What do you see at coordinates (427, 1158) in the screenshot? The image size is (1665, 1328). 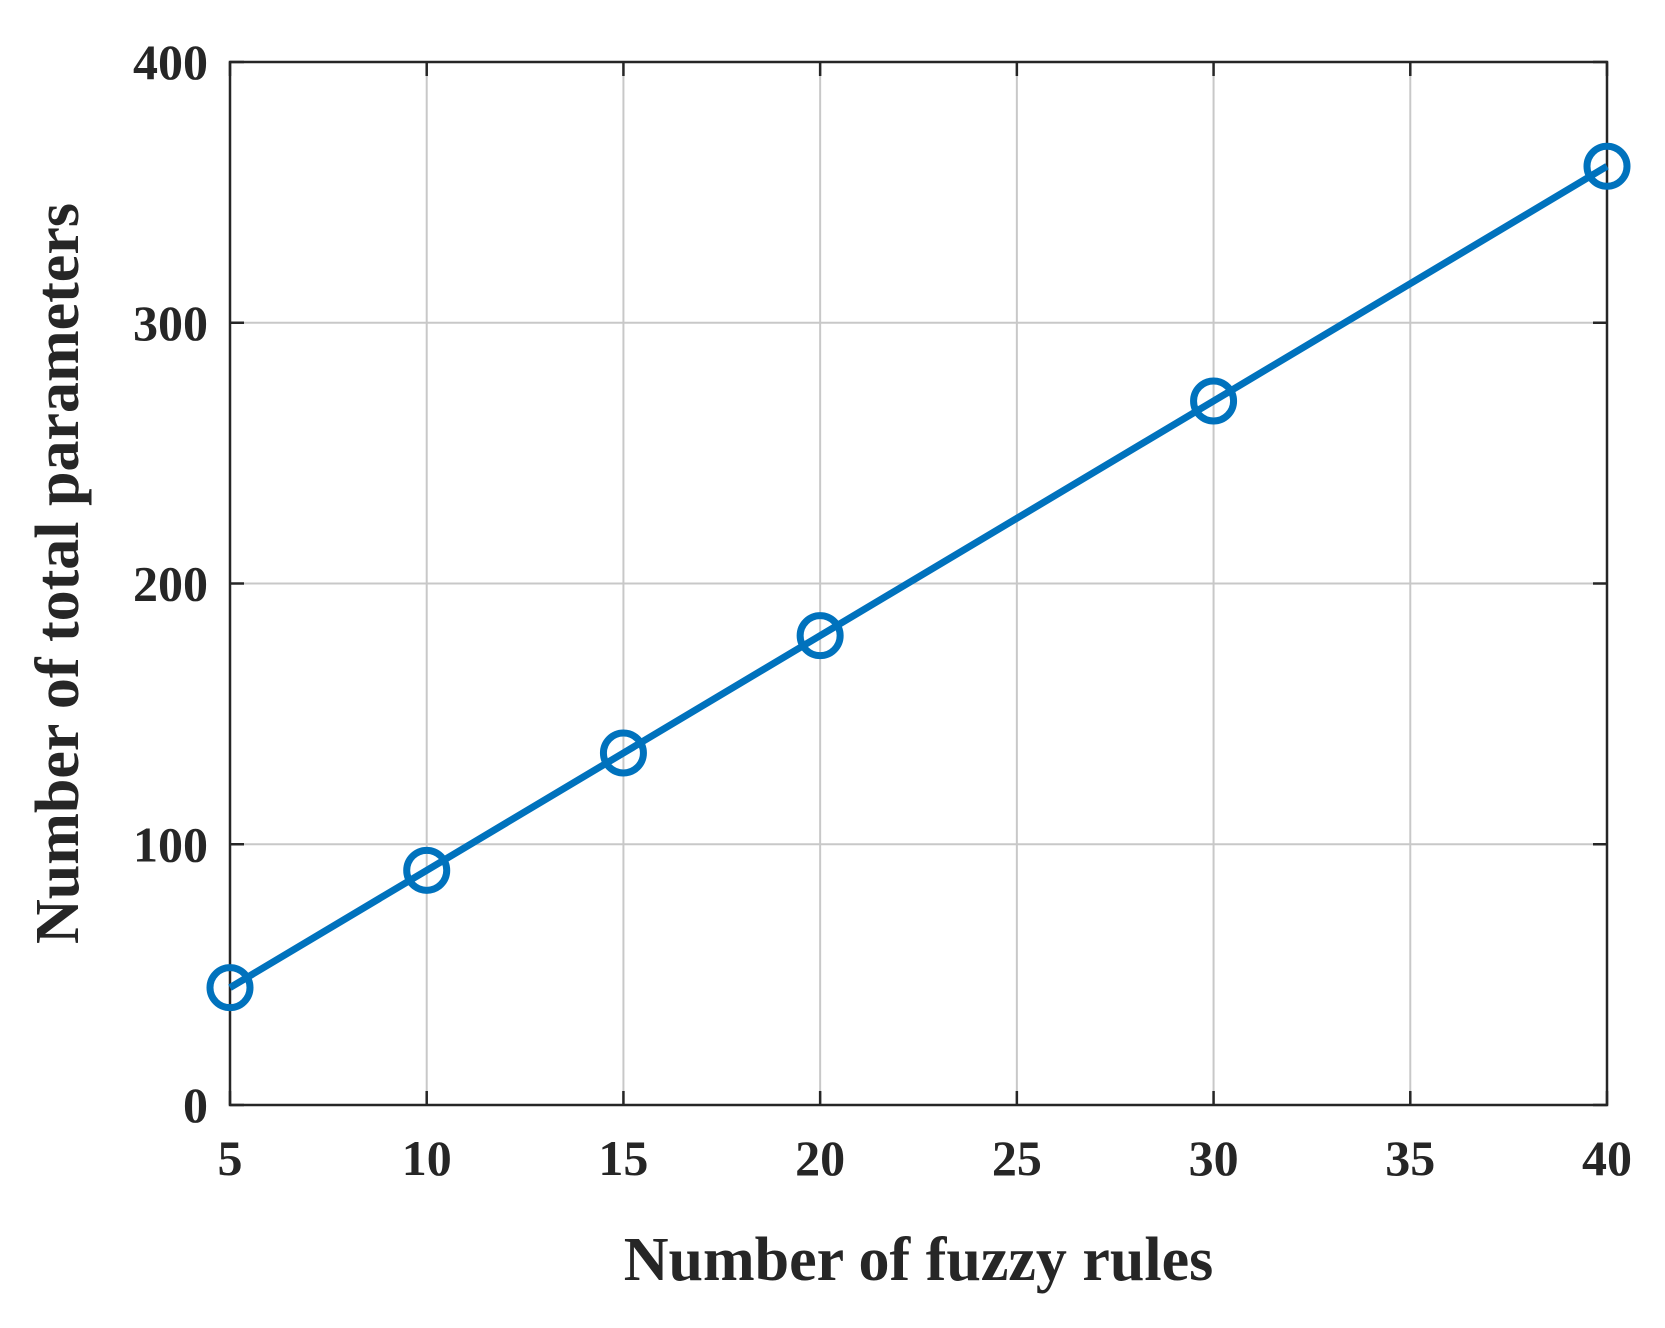 I see `x-tick-label: 10` at bounding box center [427, 1158].